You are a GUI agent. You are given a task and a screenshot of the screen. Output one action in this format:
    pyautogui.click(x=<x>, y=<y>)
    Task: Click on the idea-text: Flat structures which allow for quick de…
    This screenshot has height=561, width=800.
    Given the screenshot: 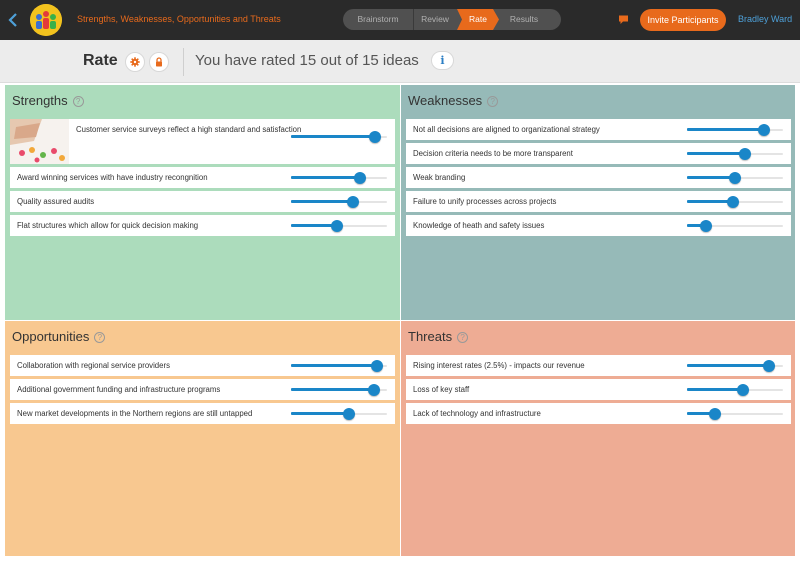 What is the action you would take?
    pyautogui.click(x=108, y=225)
    